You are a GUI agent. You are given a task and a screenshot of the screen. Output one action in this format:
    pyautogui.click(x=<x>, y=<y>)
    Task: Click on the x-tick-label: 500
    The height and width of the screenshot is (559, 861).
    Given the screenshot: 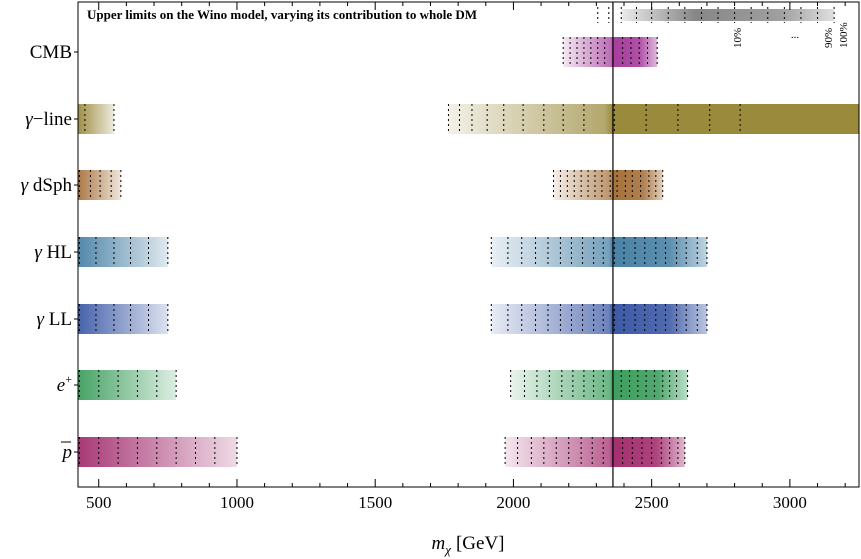 What is the action you would take?
    pyautogui.click(x=99, y=502)
    